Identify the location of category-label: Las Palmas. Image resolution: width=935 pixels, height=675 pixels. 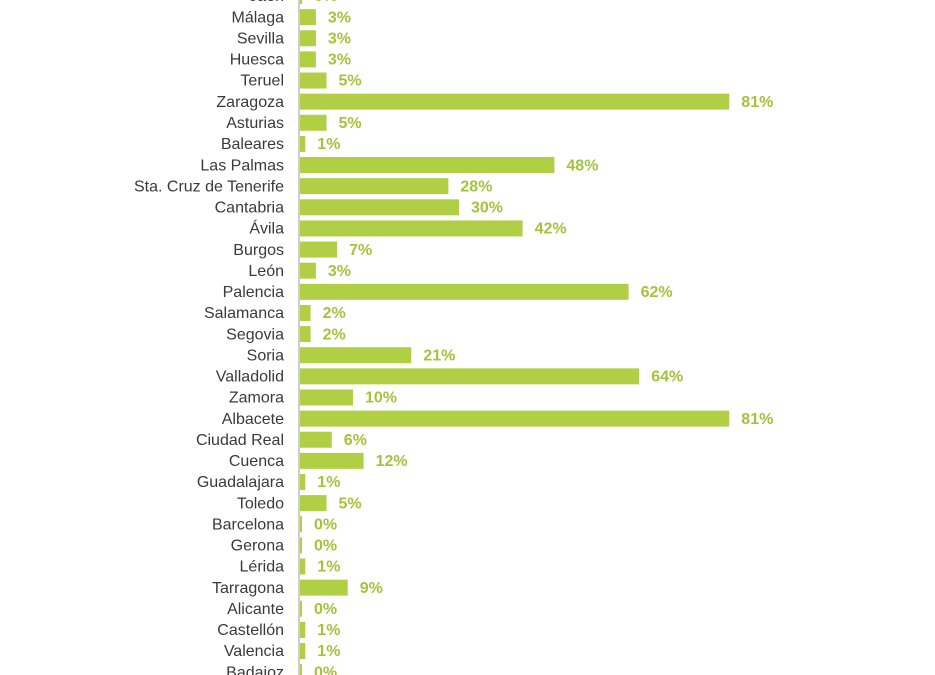
(242, 165).